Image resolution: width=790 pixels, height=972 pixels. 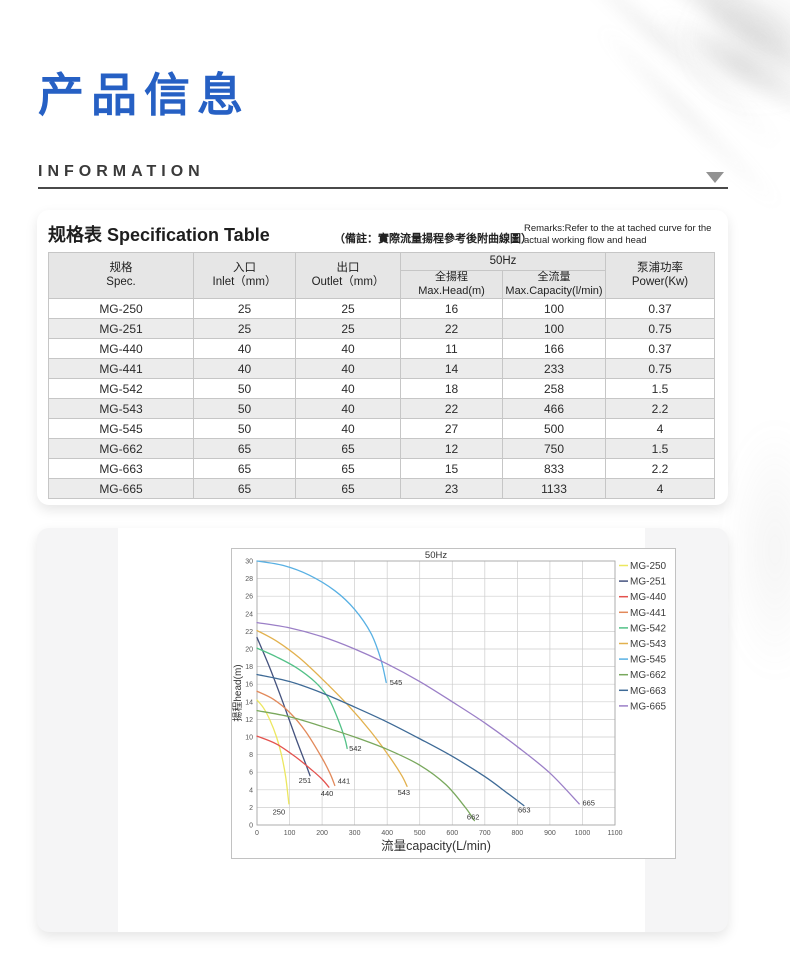 I want to click on x-axis-title: 流量capacity(L/min), so click(x=436, y=846).